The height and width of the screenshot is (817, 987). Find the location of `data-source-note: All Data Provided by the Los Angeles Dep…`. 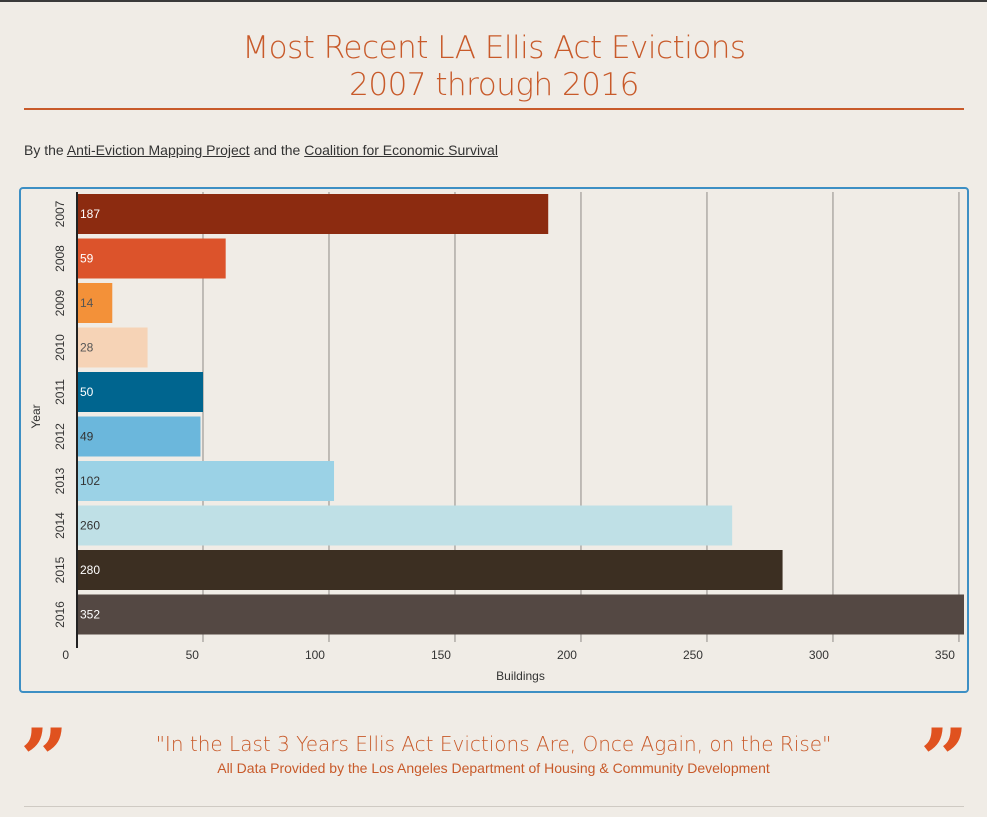

data-source-note: All Data Provided by the Los Angeles Dep… is located at coordinates (493, 768).